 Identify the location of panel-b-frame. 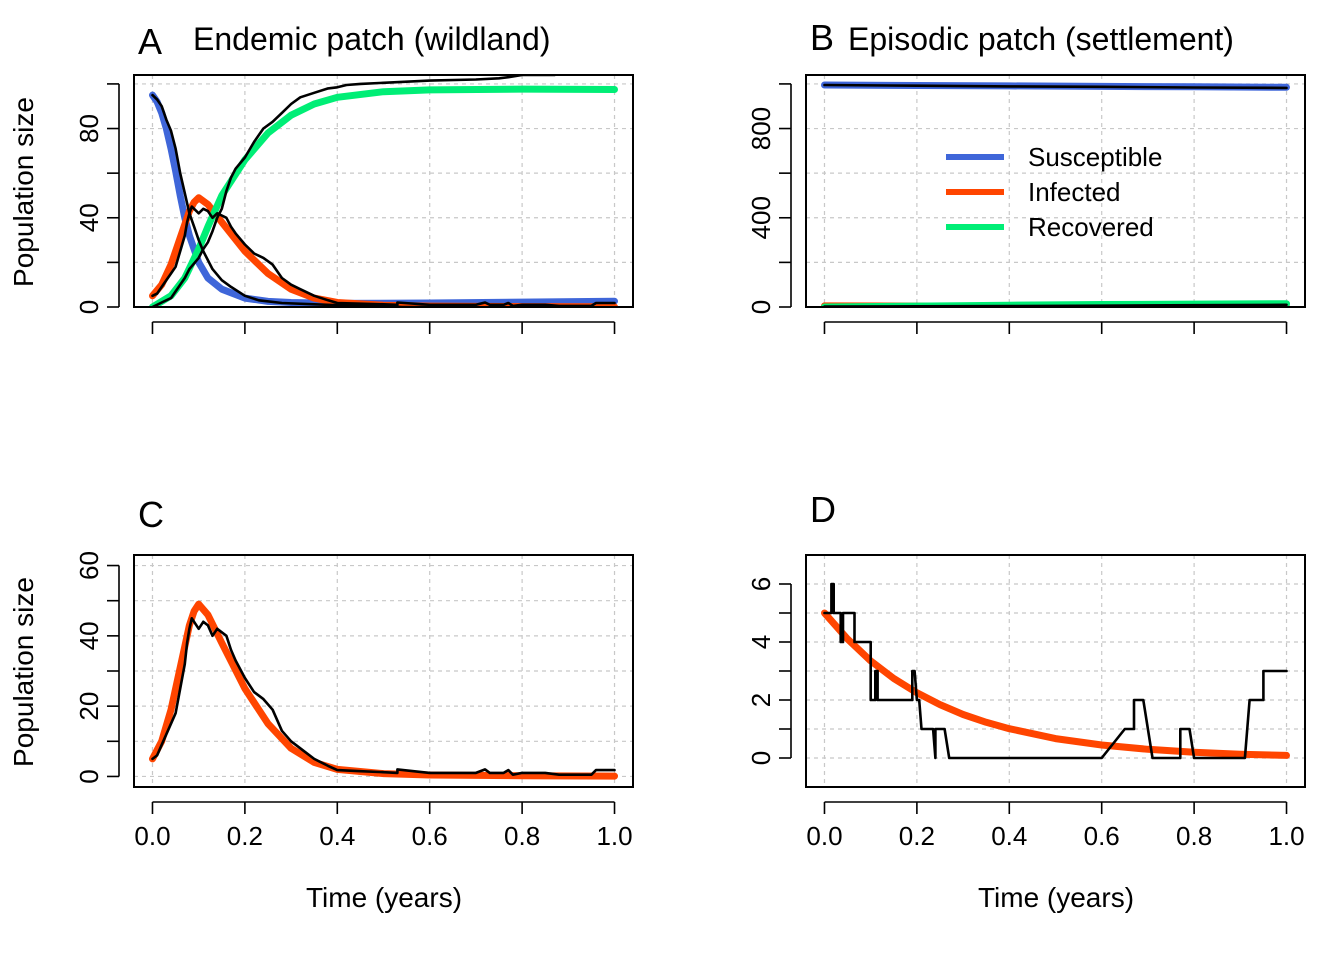
(1055, 191).